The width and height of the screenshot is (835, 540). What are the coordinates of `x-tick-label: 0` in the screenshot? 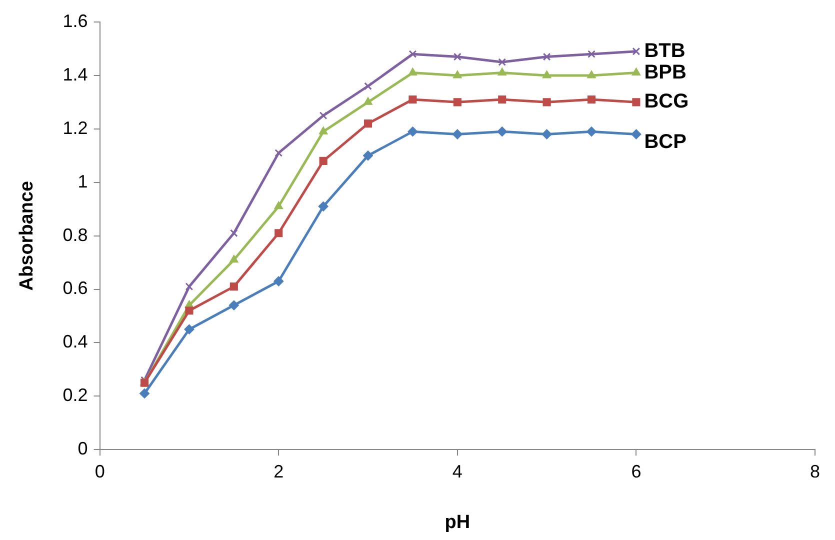 It's located at (99, 471).